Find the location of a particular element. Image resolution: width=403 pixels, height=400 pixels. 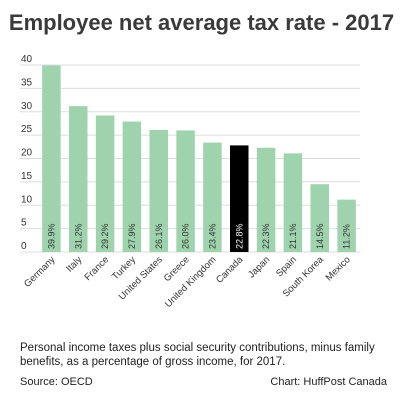

value-label: 23.4% is located at coordinates (212, 236).